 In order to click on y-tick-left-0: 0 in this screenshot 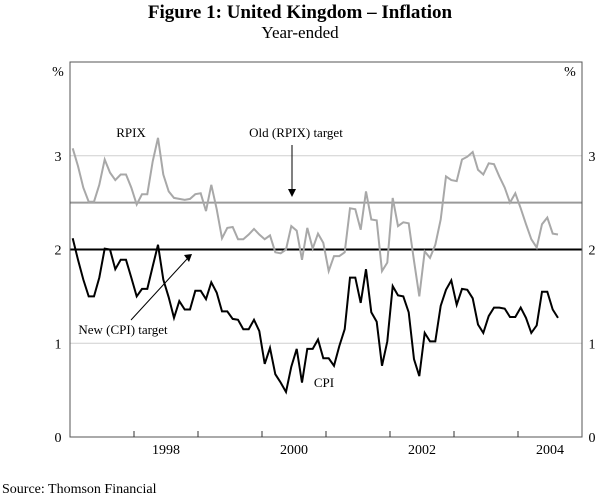, I will do `click(58, 438)`.